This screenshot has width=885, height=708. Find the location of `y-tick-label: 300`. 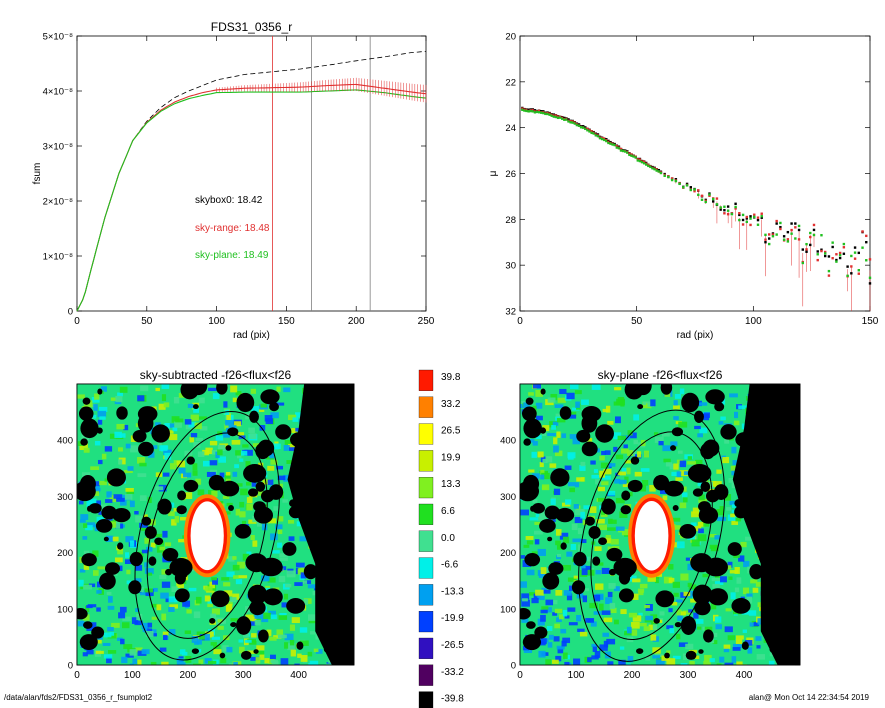

y-tick-label: 300 is located at coordinates (508, 497).